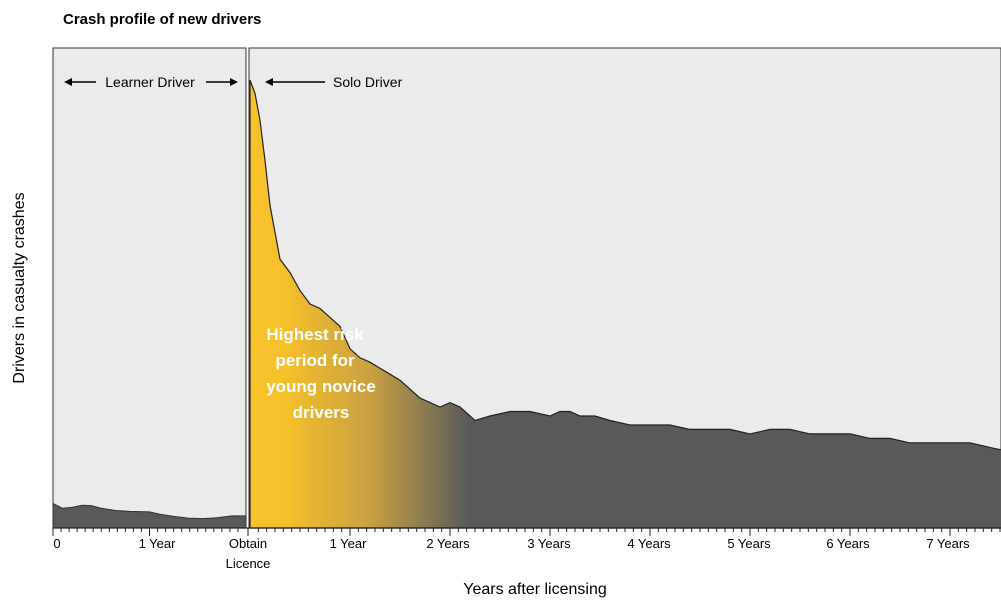 The image size is (1001, 609). I want to click on tick-label-solo-1-year: 1 Year, so click(349, 543).